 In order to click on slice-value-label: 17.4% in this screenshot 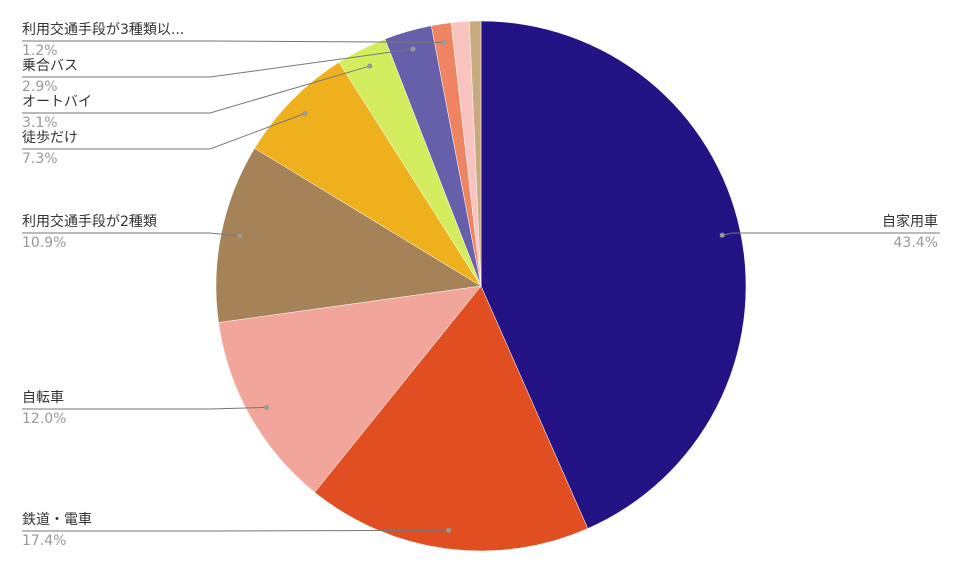, I will do `click(44, 541)`.